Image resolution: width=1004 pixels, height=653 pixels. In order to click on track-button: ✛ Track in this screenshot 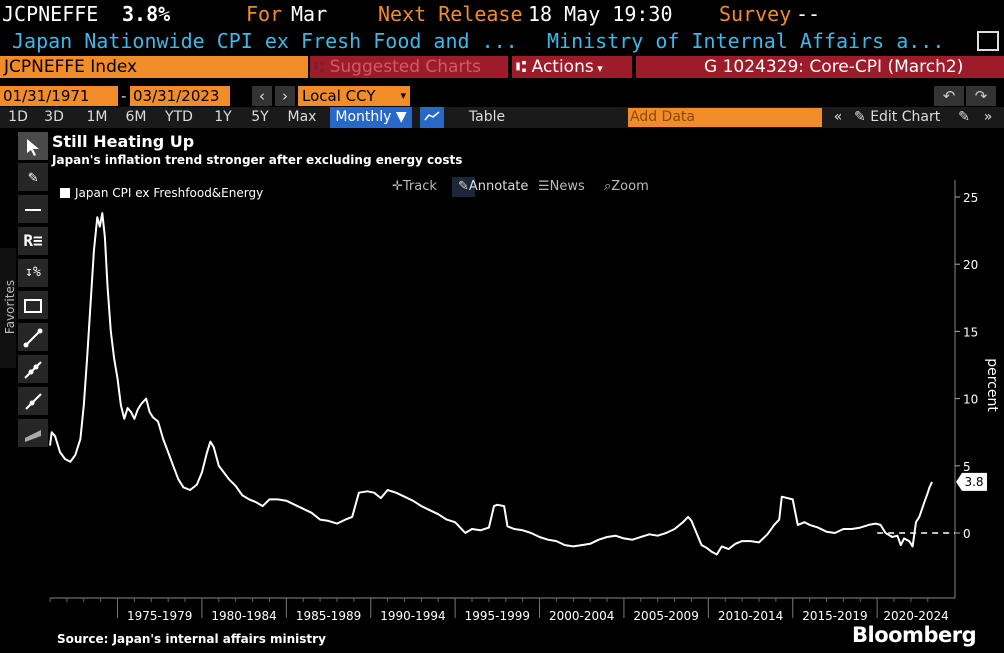, I will do `click(414, 186)`.